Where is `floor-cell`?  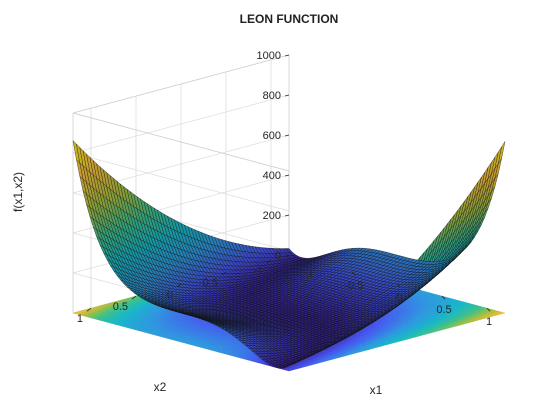
floor-cell is located at coordinates (289, 370).